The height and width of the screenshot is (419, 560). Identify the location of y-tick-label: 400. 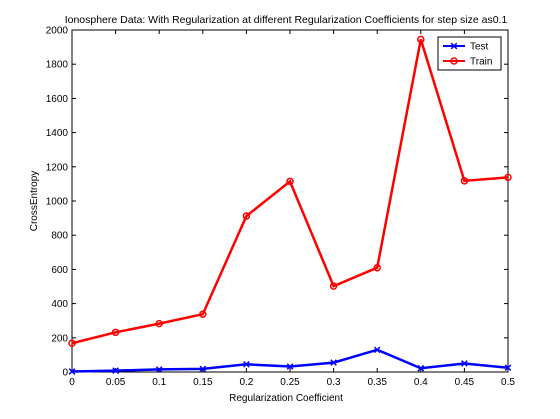
(59, 304).